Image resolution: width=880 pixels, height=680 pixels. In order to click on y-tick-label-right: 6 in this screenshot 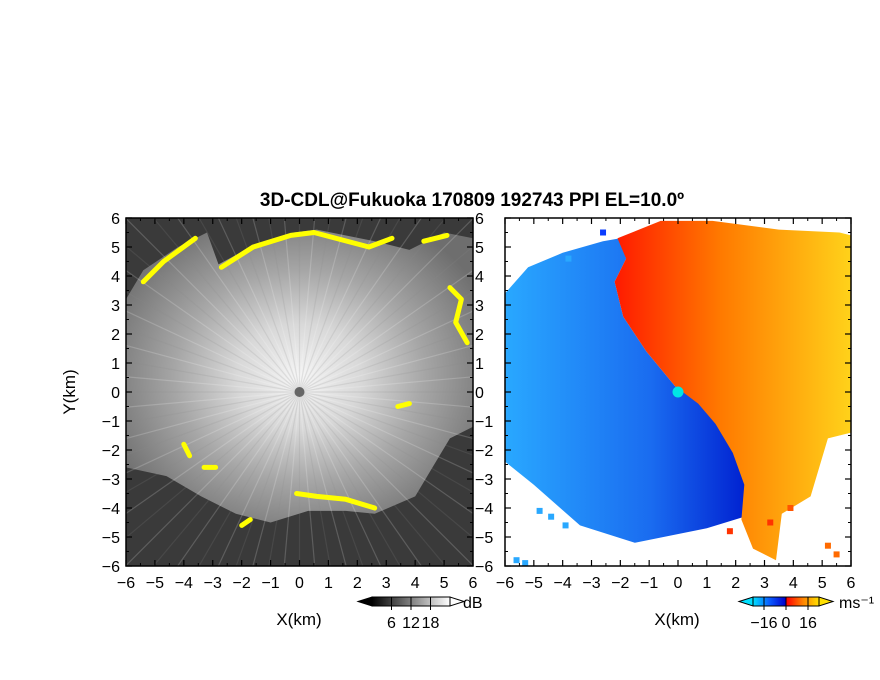, I will do `click(479, 219)`.